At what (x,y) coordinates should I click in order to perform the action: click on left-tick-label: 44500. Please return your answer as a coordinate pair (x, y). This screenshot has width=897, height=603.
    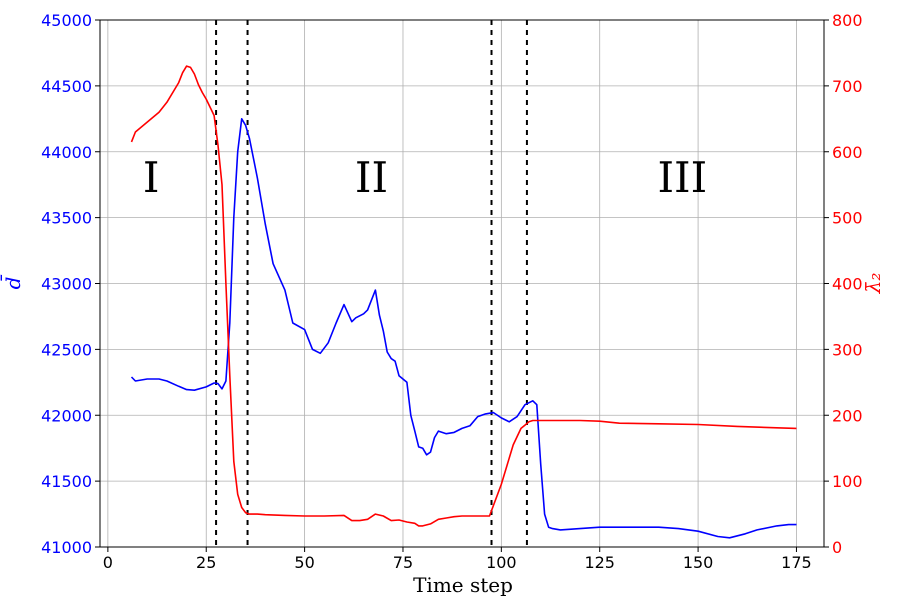
    Looking at the image, I should click on (66, 86).